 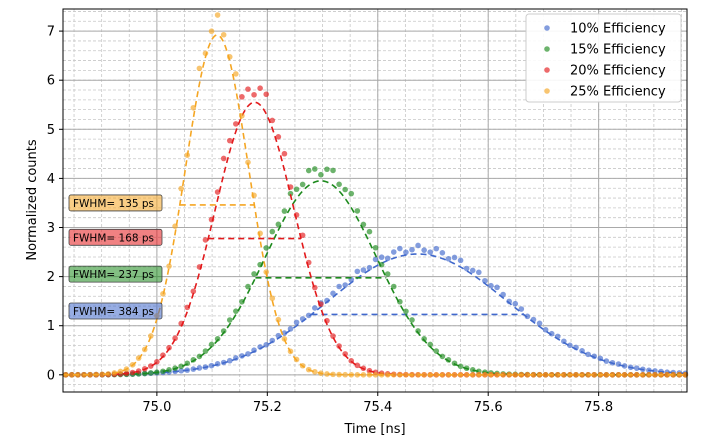 I want to click on legend-label: 20% Efficiency, so click(x=618, y=71).